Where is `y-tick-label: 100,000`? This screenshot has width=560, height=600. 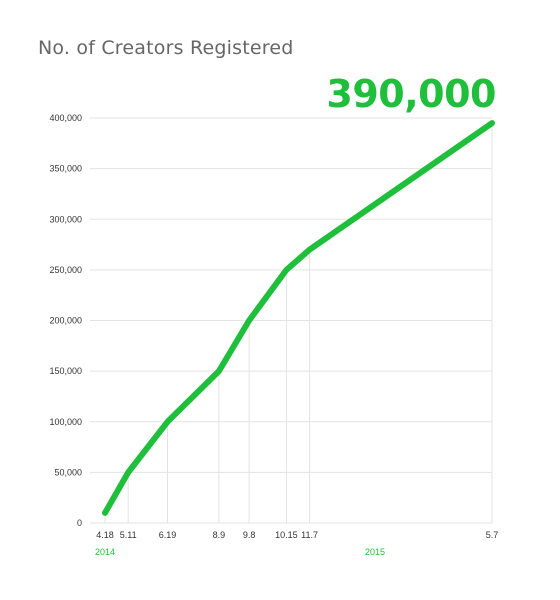
y-tick-label: 100,000 is located at coordinates (65, 422).